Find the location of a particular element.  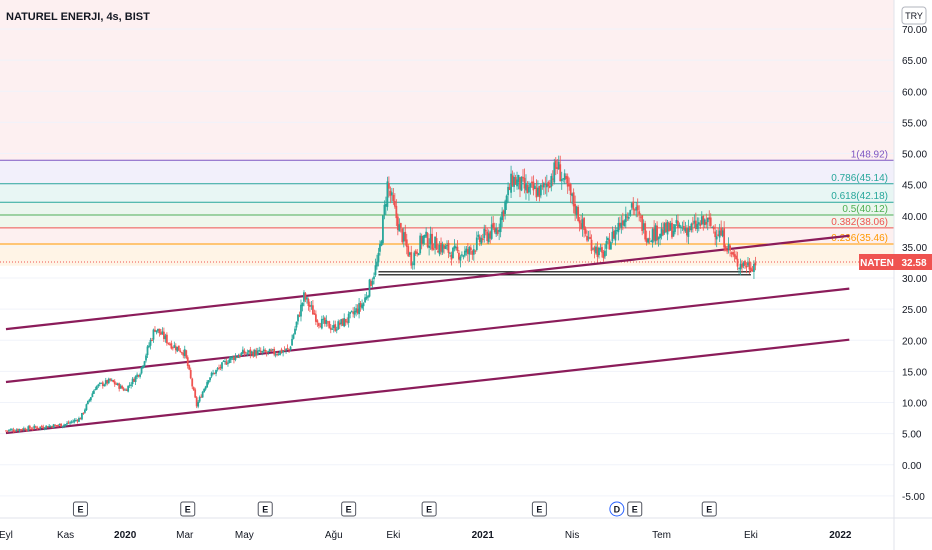

x-tick-label: 2020 is located at coordinates (125, 535).